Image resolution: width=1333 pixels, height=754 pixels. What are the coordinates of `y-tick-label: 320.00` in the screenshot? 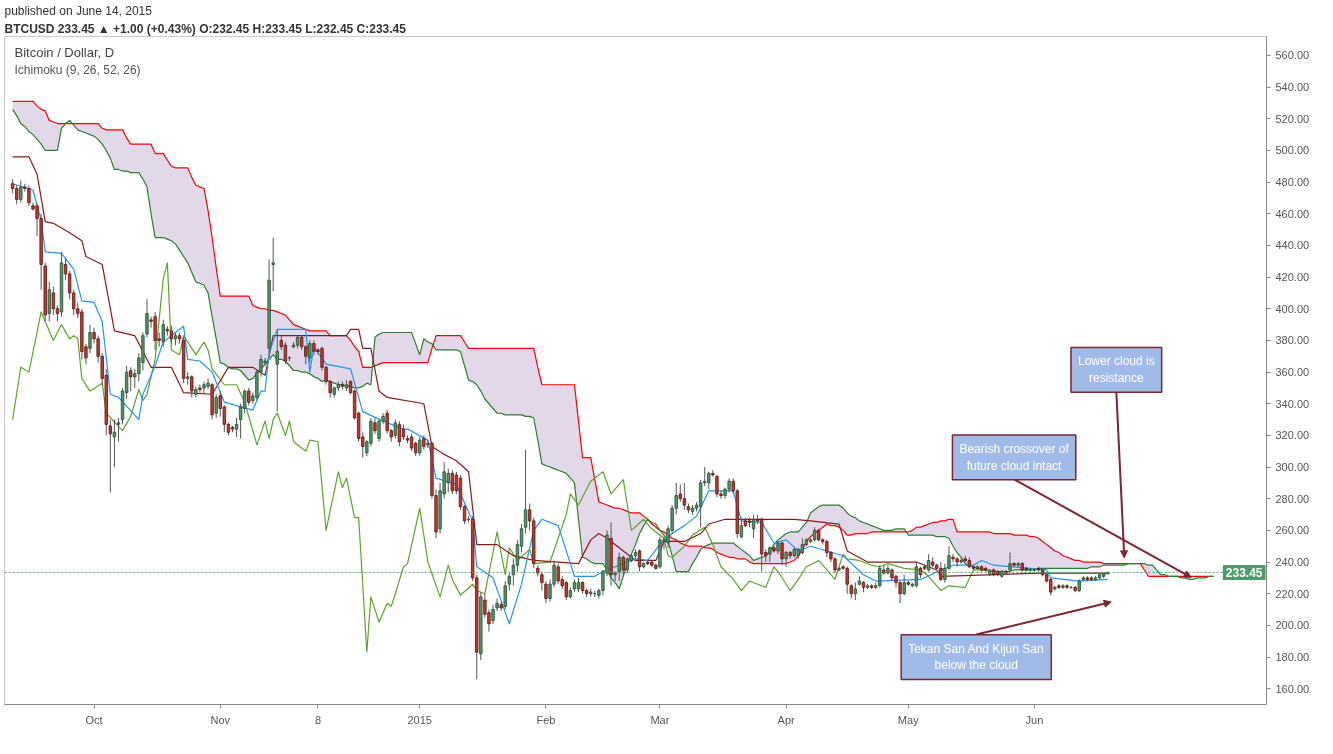 It's located at (1292, 435).